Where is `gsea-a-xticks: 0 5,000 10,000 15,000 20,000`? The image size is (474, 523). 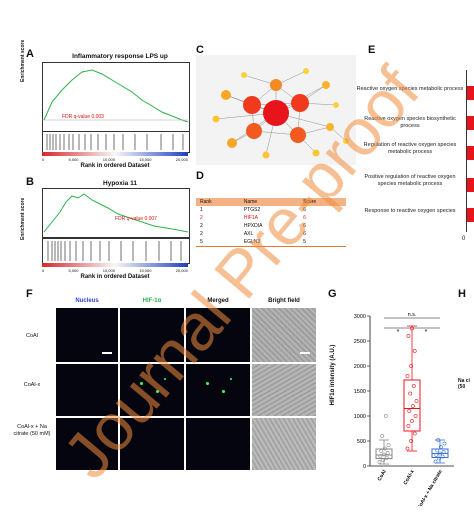
gsea-a-xticks: 0 5,000 10,000 15,000 20,000 is located at coordinates (115, 159).